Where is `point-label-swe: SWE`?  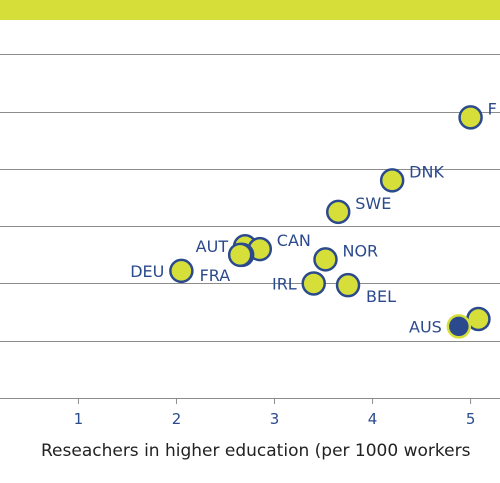 point-label-swe: SWE is located at coordinates (373, 203).